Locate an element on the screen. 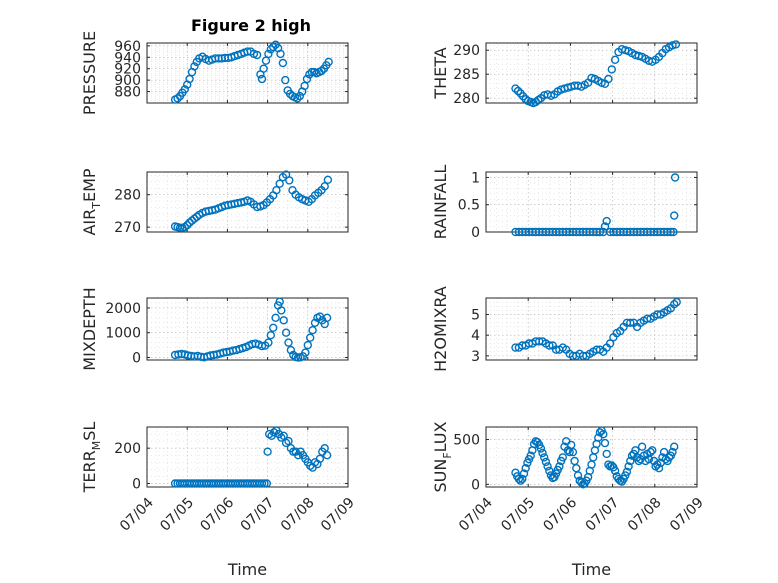 The height and width of the screenshot is (583, 778). y-axis-label: H2OMIXRA is located at coordinates (440, 329).